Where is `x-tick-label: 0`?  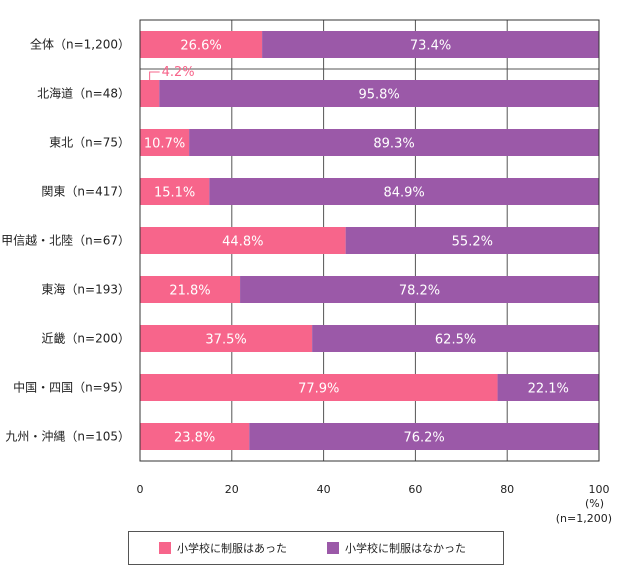 x-tick-label: 0 is located at coordinates (140, 489).